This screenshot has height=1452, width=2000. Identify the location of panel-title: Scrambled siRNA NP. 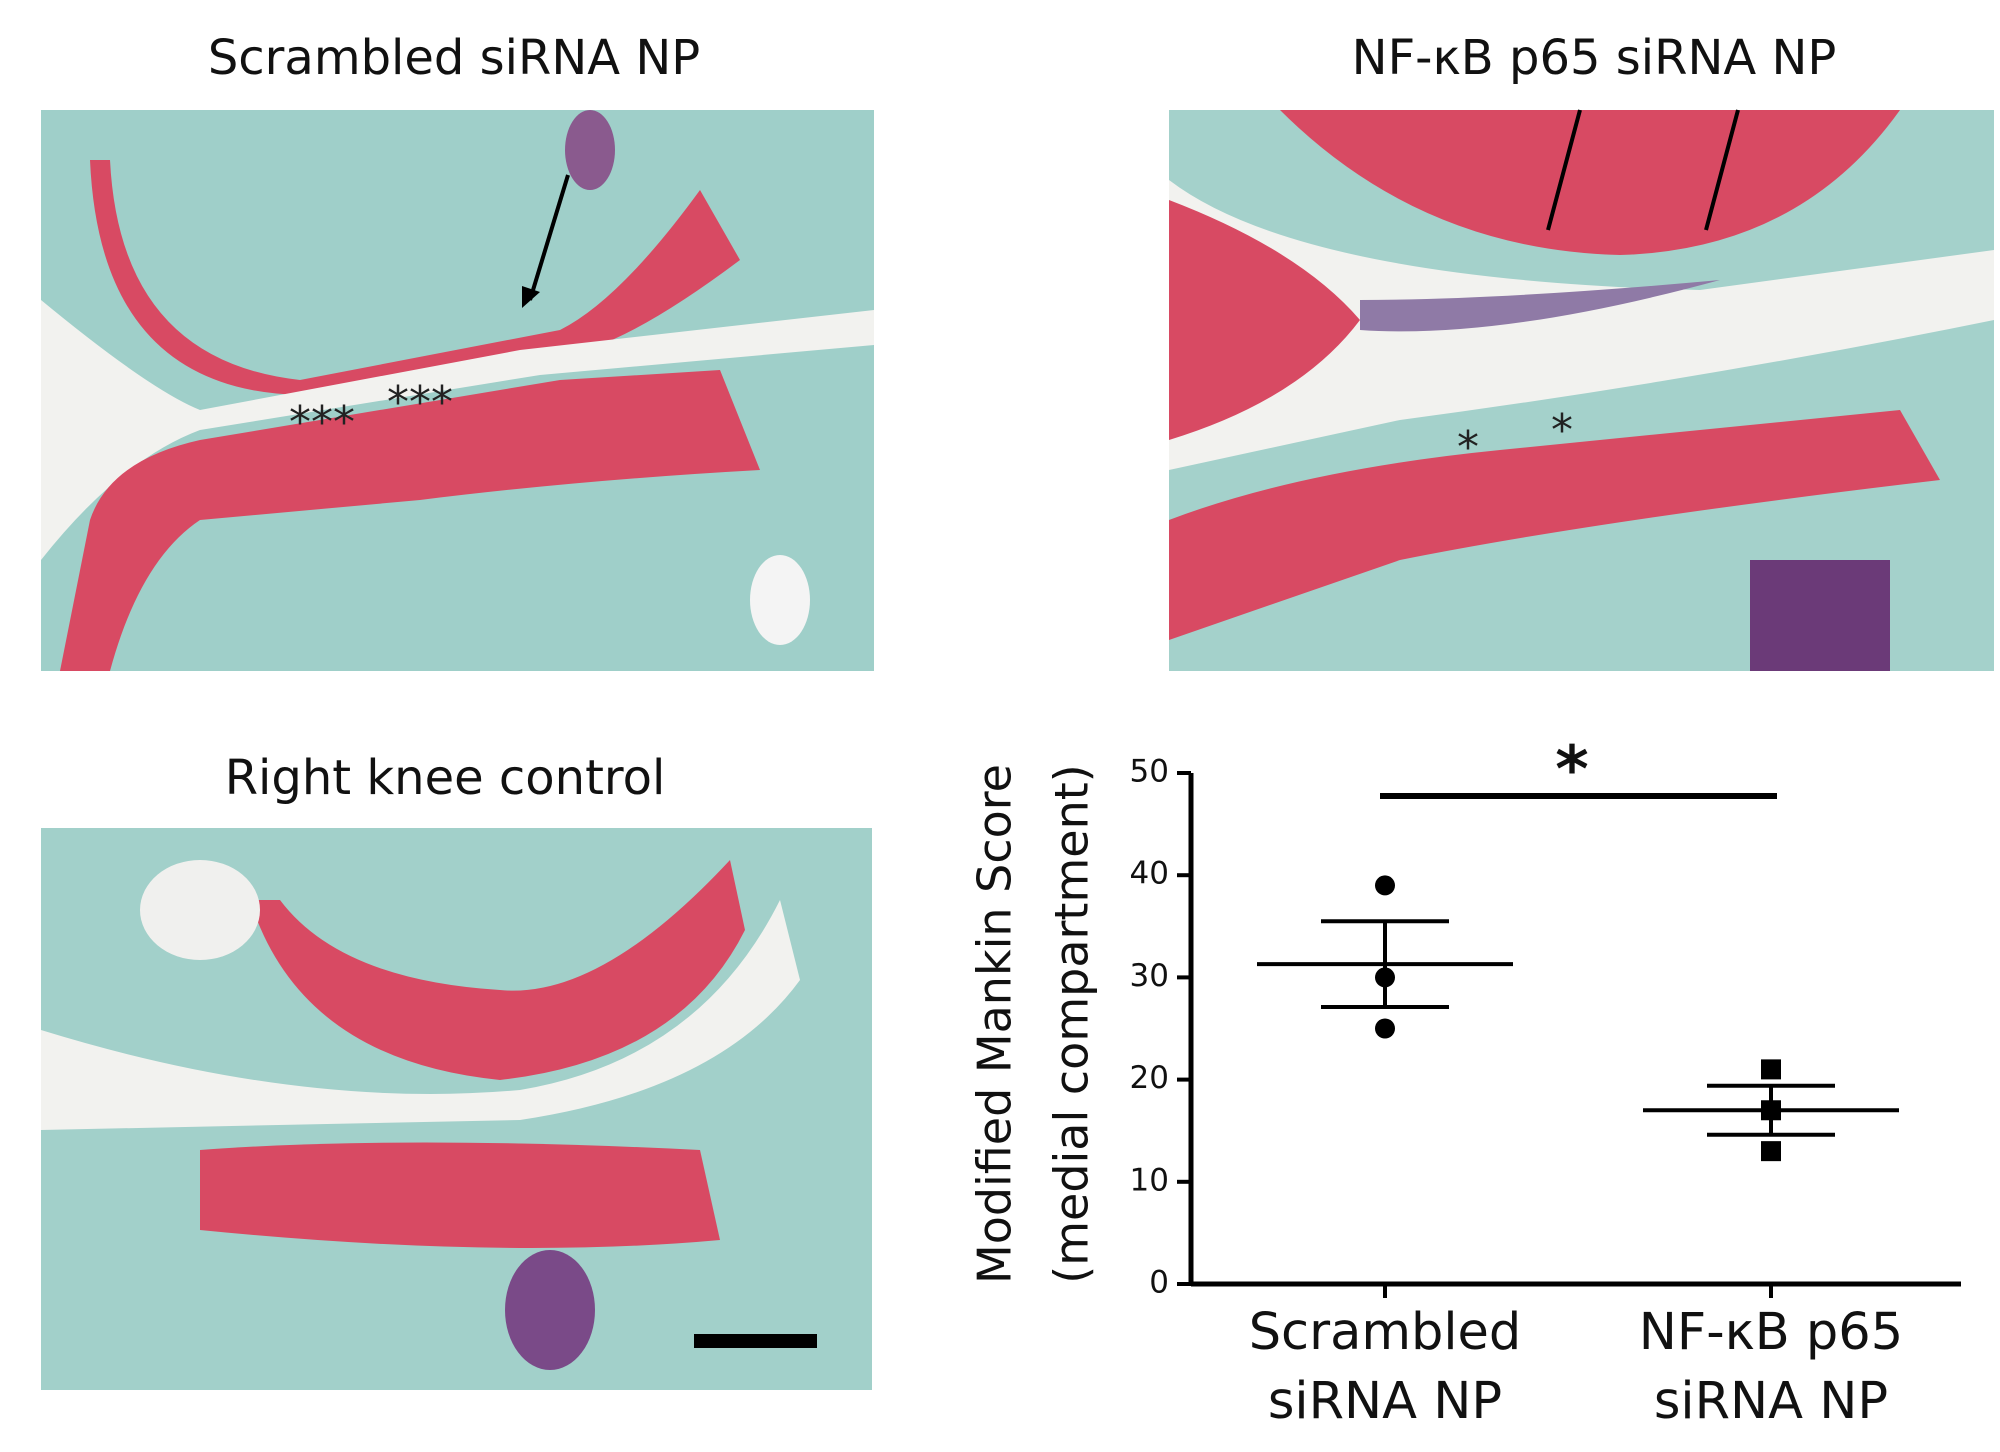
(454, 58).